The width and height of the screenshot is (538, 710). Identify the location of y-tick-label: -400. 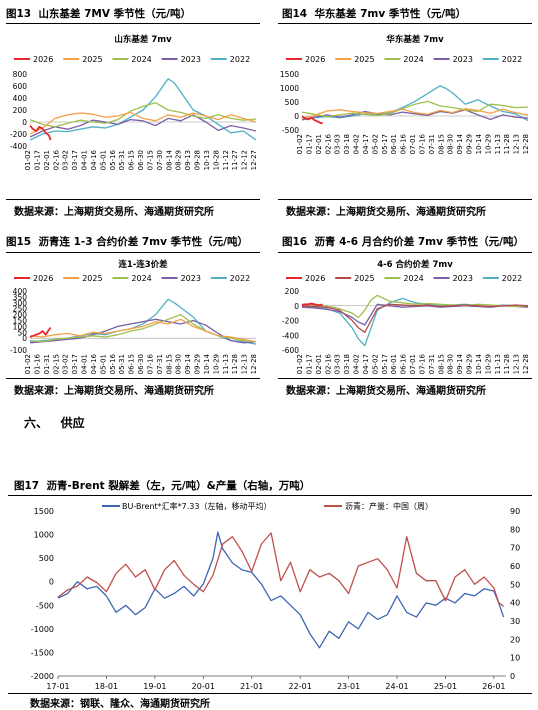
(18, 146).